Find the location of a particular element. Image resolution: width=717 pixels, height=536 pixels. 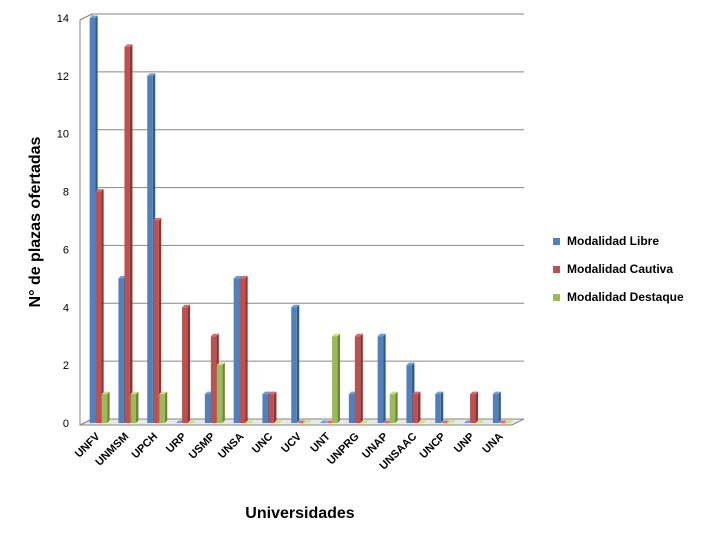

legend-label: Modalidad Libre is located at coordinates (613, 241).